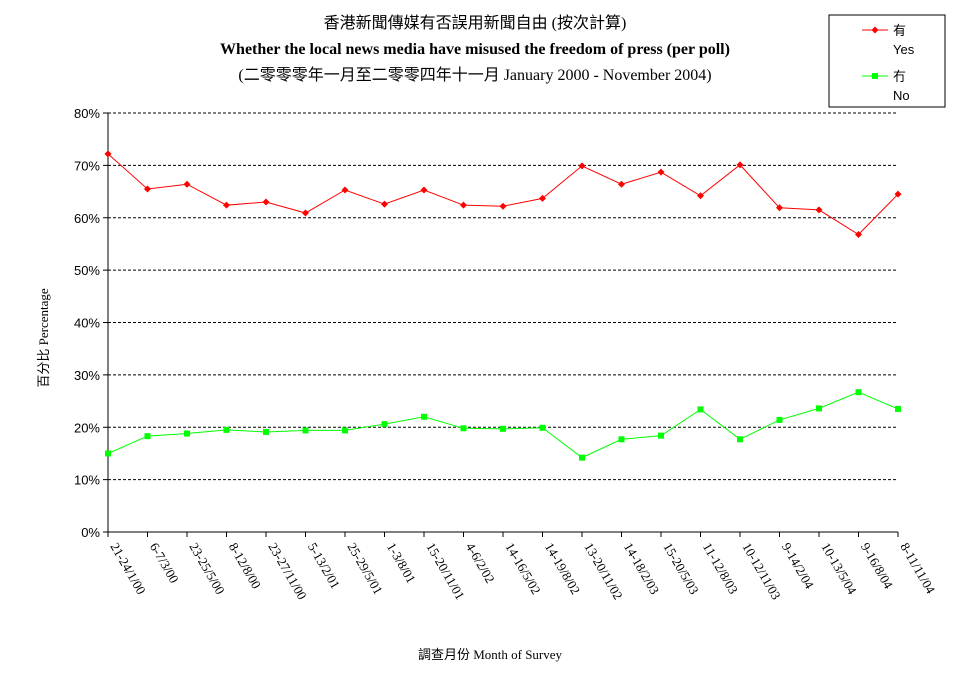 Image resolution: width=977 pixels, height=686 pixels. I want to click on y-tick-label: 20%, so click(87, 427).